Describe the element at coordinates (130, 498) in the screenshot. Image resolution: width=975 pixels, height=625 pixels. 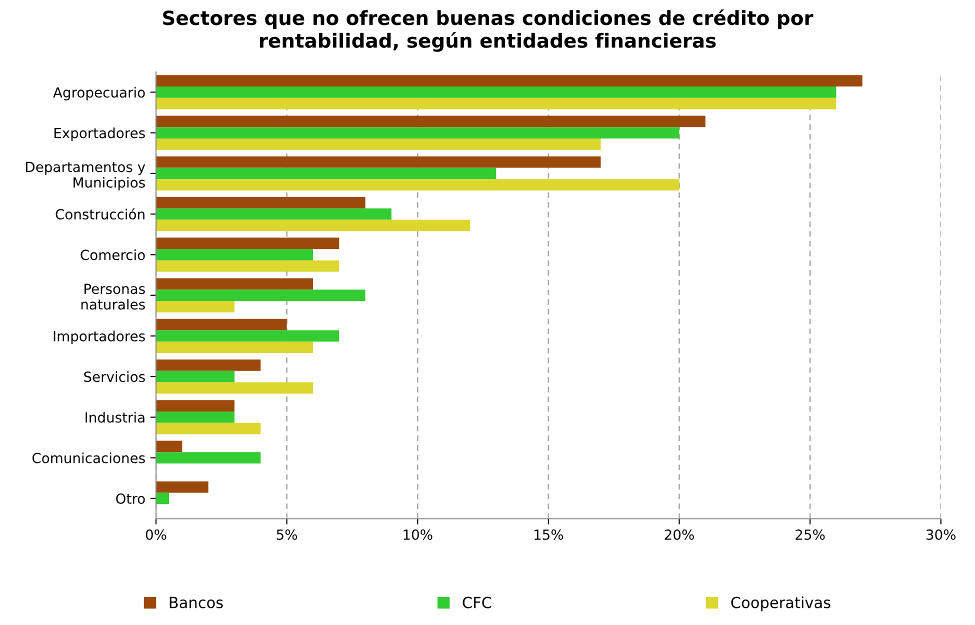
I see `y-tick-label: Otro` at that location.